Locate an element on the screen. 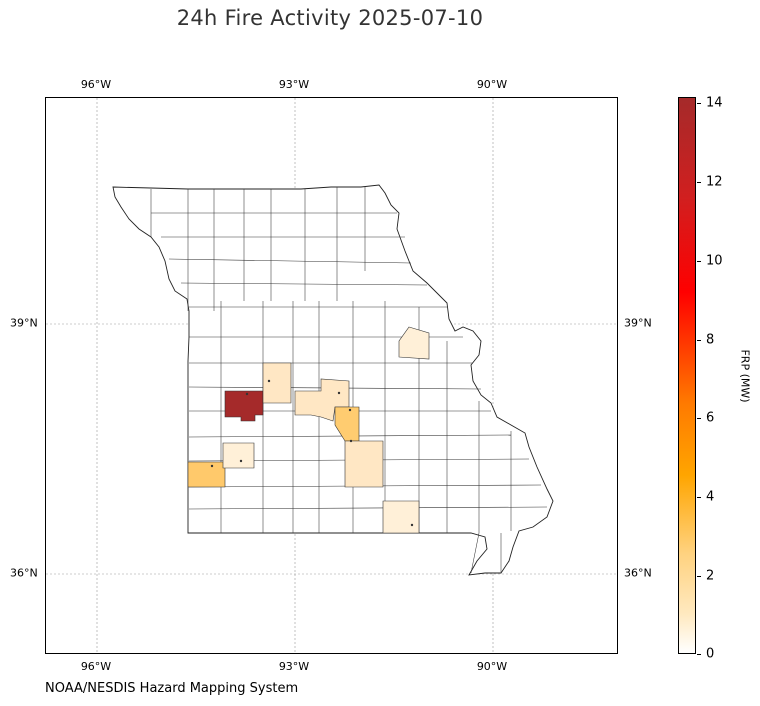  lat-tick-left-36n: 36°N is located at coordinates (24, 573).